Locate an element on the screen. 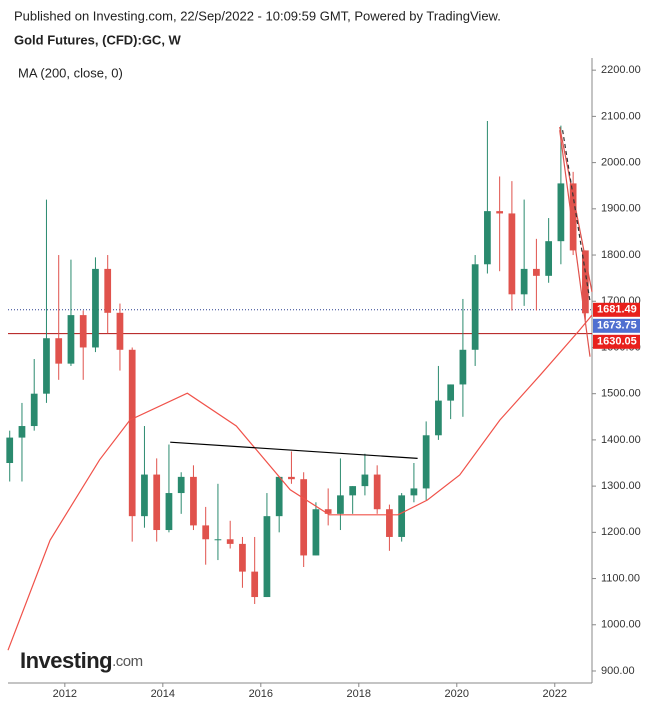 The image size is (652, 707). y-tick-label: 1300.00 is located at coordinates (621, 486).